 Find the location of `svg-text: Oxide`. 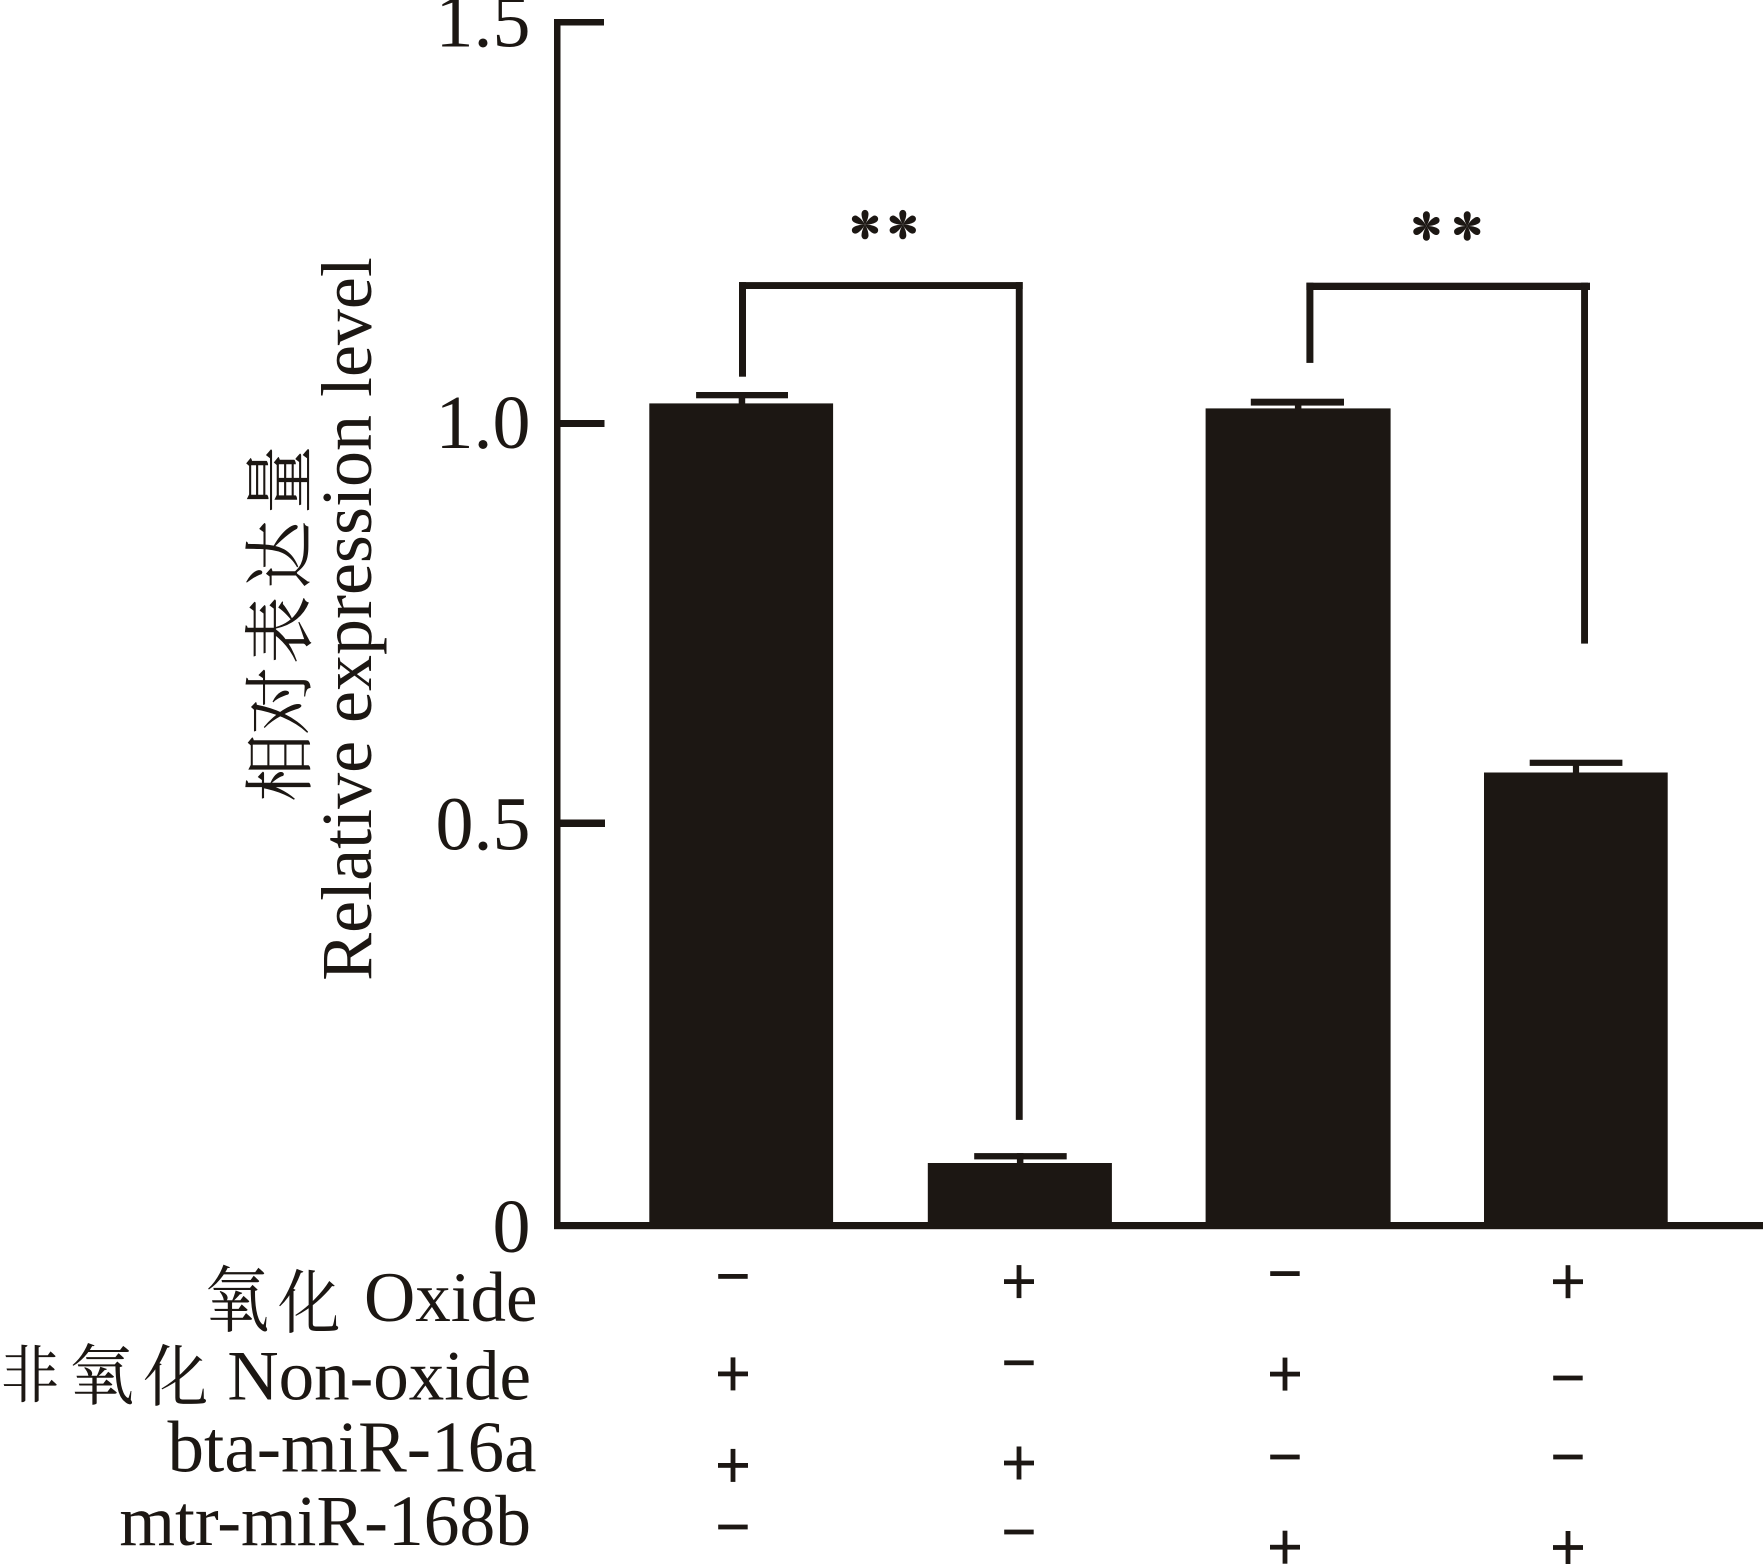

svg-text: Oxide is located at coordinates (451, 1298).